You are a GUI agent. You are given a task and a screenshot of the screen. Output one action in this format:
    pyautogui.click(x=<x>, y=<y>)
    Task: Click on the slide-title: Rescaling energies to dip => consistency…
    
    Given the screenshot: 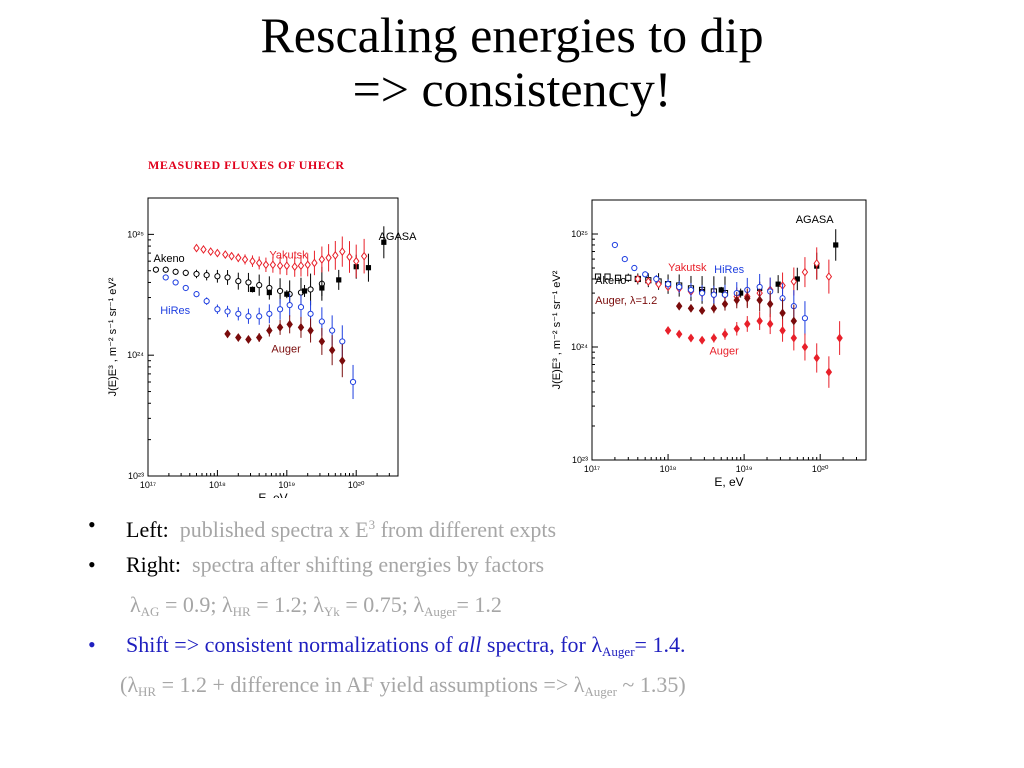 What is the action you would take?
    pyautogui.click(x=512, y=62)
    